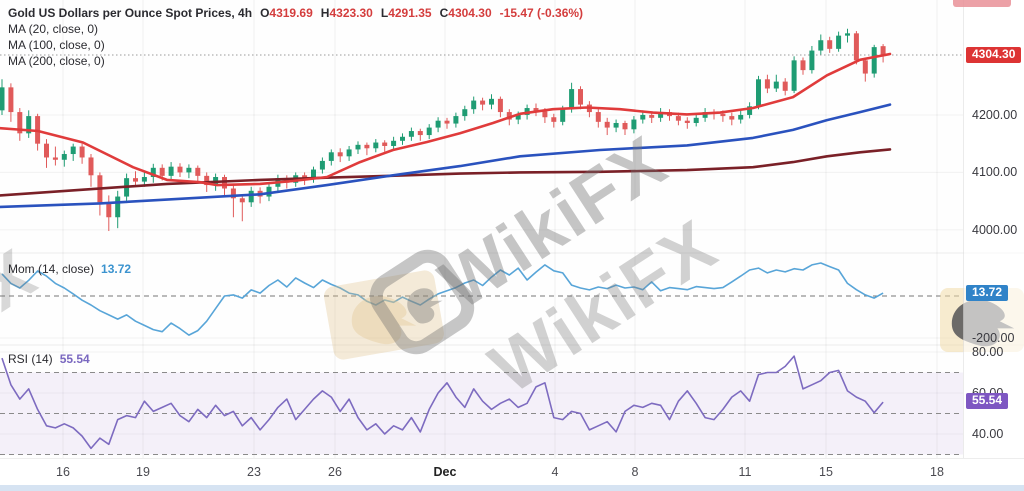  Describe the element at coordinates (995, 114) in the screenshot. I see `price-axis-label: 4200.00` at that location.